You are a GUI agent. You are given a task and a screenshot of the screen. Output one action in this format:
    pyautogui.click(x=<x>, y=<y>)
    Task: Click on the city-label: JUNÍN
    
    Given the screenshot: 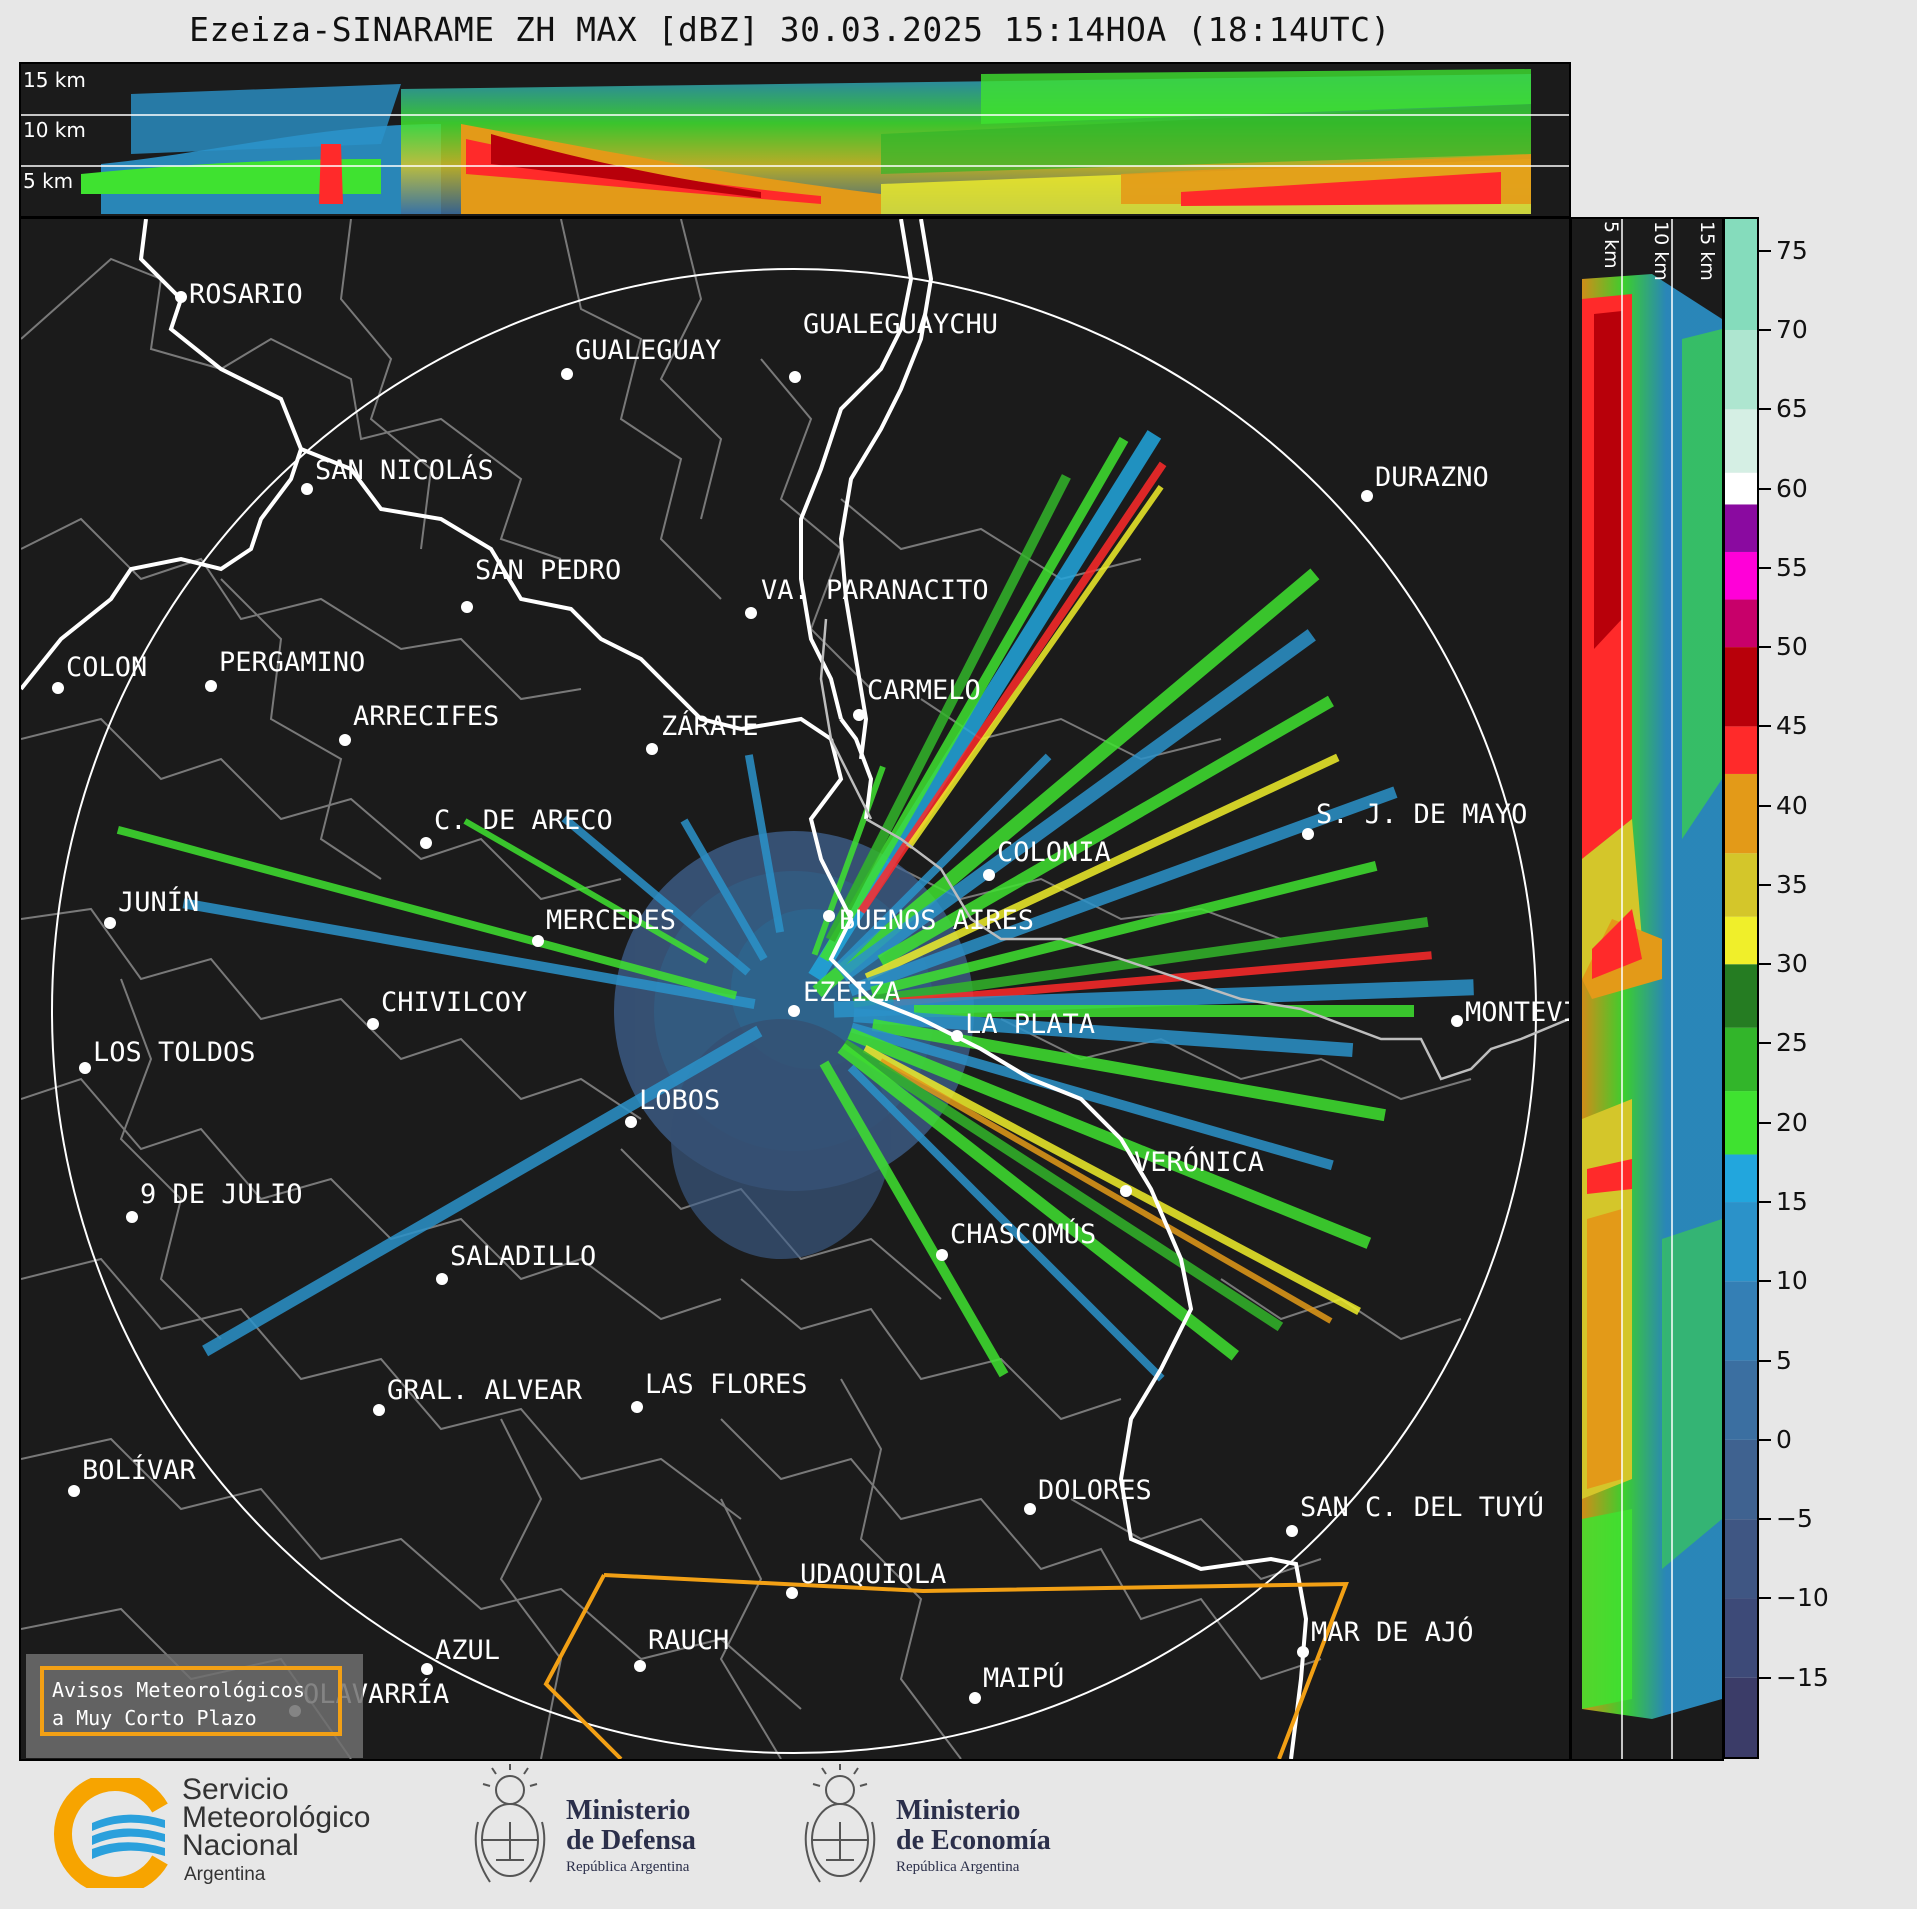 What is the action you would take?
    pyautogui.click(x=159, y=902)
    